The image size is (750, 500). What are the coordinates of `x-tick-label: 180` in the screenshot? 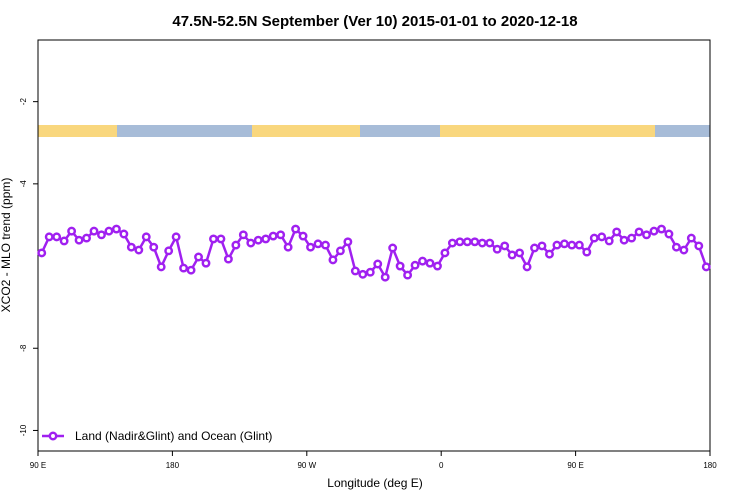 It's located at (710, 465).